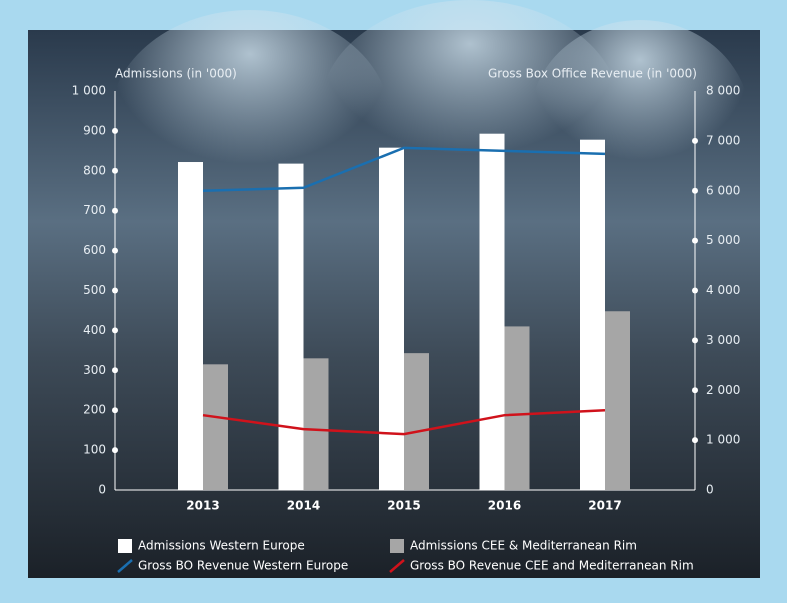  What do you see at coordinates (723, 91) in the screenshot?
I see `y2-tick-label: 8 000` at bounding box center [723, 91].